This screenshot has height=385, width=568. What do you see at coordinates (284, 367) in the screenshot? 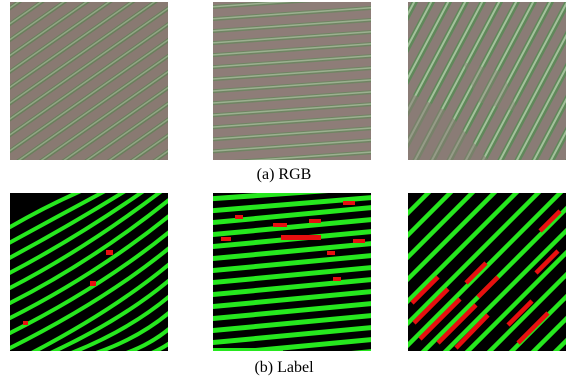
I see `caption-label: (b) Label` at bounding box center [284, 367].